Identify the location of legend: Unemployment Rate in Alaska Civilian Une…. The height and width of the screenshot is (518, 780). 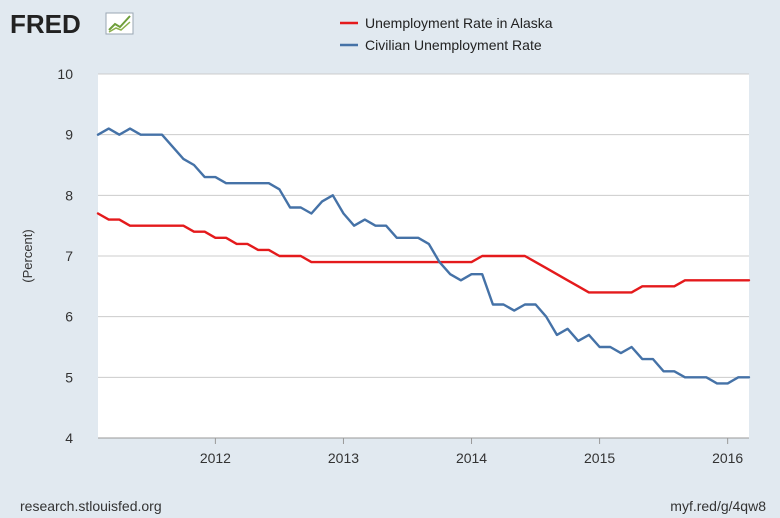
(446, 34).